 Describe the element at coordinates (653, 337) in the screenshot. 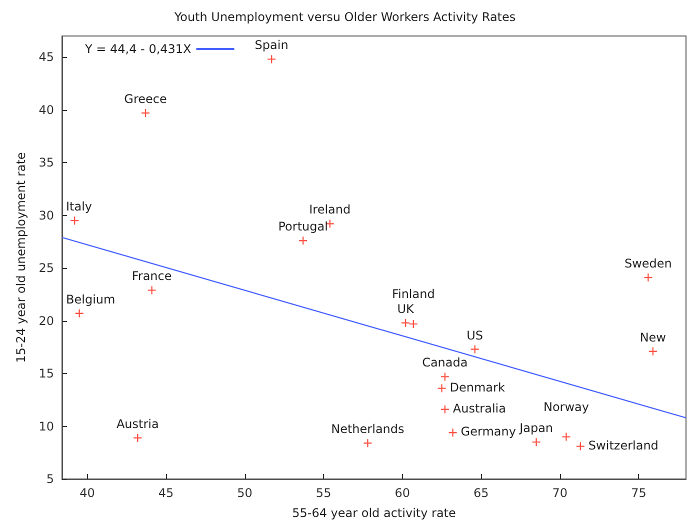

I see `annotation: New` at that location.